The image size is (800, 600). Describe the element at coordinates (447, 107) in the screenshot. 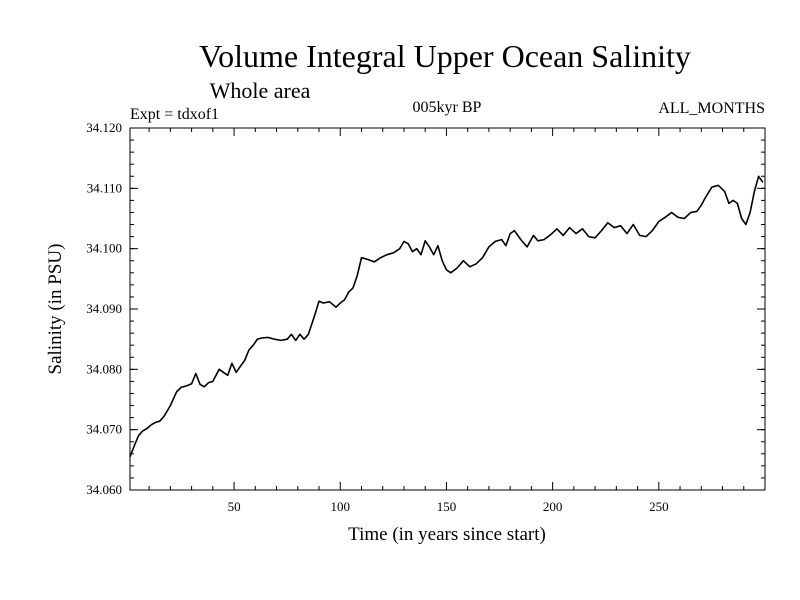

I see `period-label: 005kyr BP` at that location.